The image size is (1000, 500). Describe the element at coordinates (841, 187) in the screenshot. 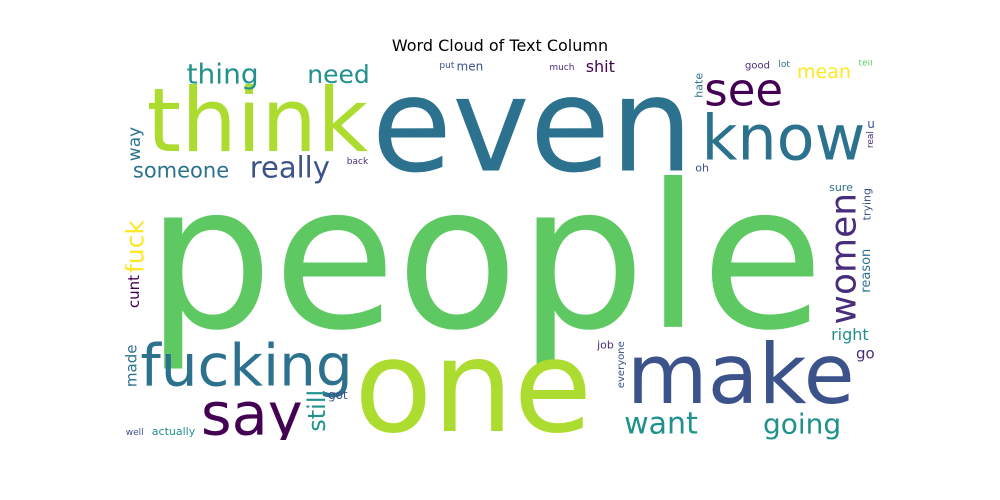

I see `word-sure: sure` at that location.